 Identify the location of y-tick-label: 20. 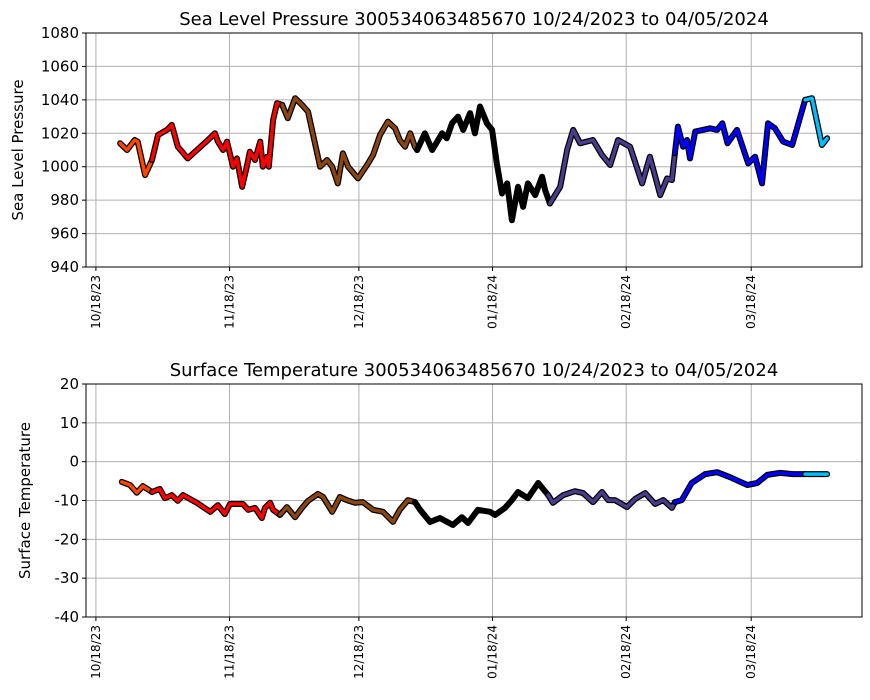
(69, 384).